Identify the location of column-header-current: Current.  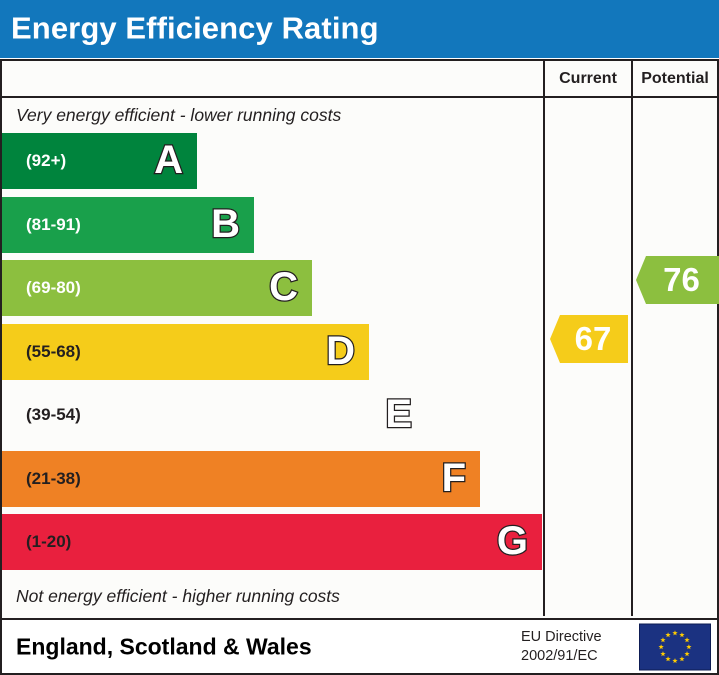
(587, 78).